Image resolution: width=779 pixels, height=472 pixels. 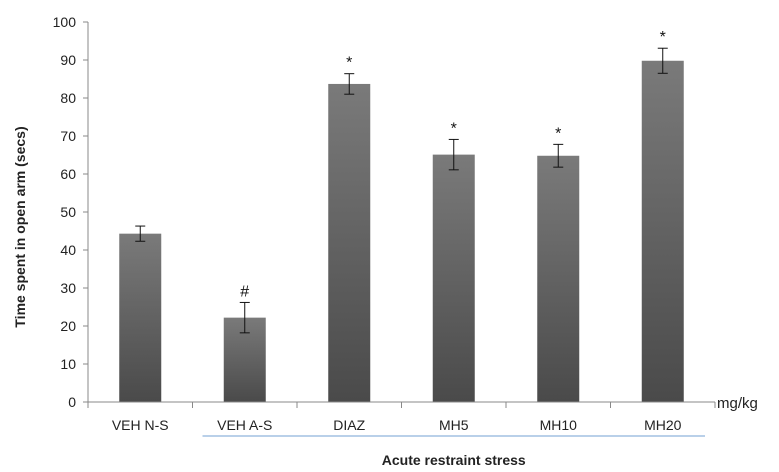 I want to click on y-axis-title: Time spent in open arm (secs), so click(x=20, y=226).